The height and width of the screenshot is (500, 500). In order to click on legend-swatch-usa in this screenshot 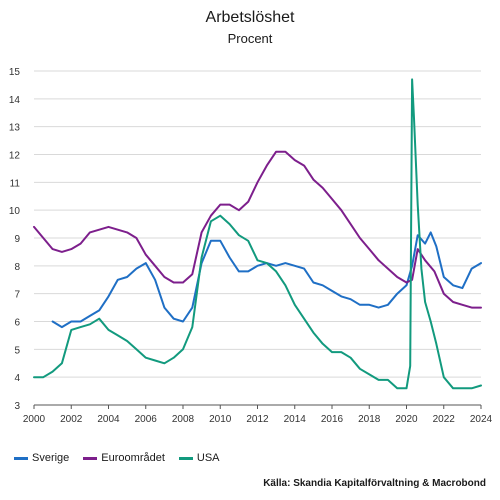, I will do `click(185, 458)`.